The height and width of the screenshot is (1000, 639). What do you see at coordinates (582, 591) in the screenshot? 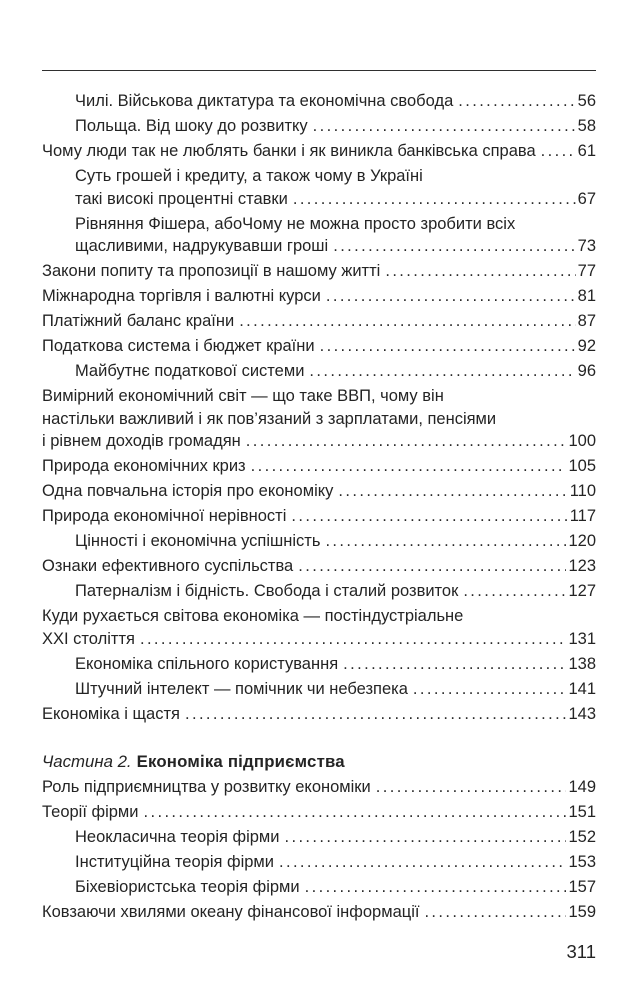
I see `toc-entry-page: 127` at bounding box center [582, 591].